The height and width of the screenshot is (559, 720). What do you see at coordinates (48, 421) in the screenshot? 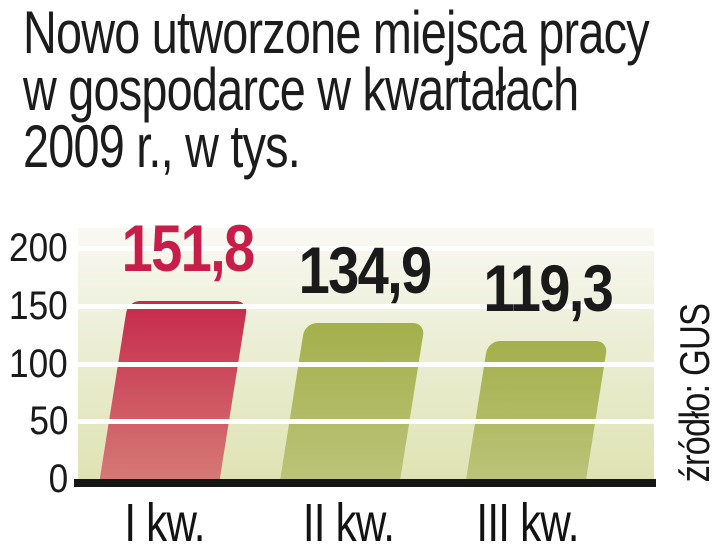
I see `y-tick-label-text: 50` at bounding box center [48, 421].